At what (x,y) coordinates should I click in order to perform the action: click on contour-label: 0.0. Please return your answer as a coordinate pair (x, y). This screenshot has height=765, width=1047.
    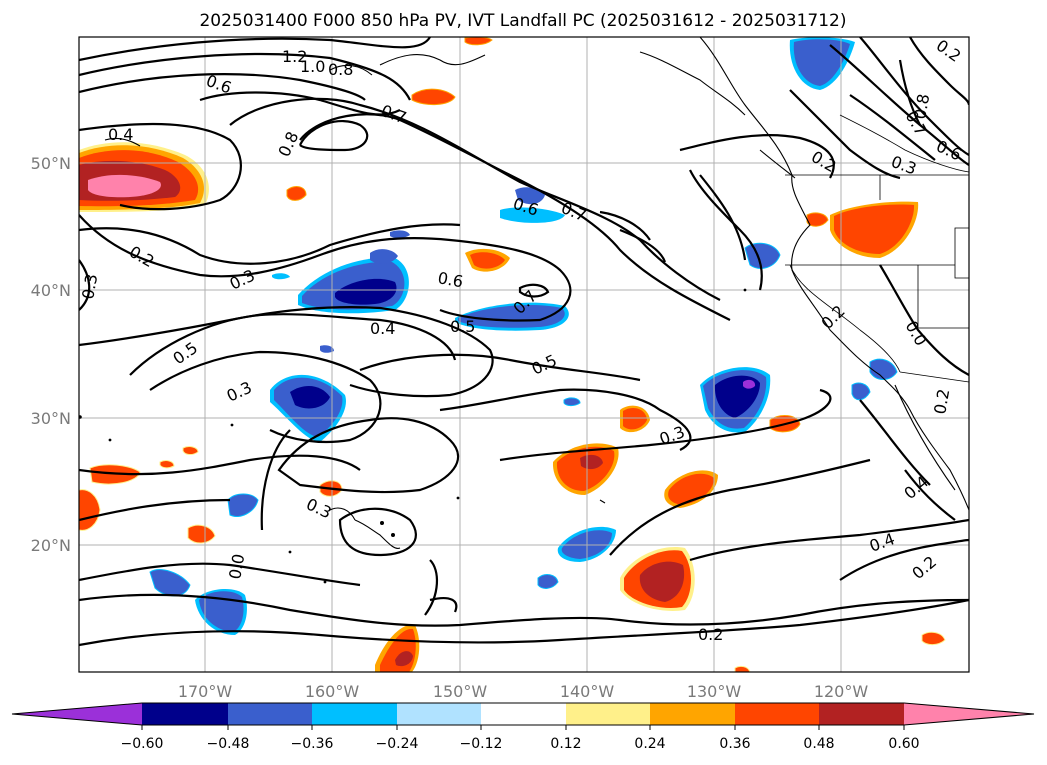
    Looking at the image, I should click on (236, 566).